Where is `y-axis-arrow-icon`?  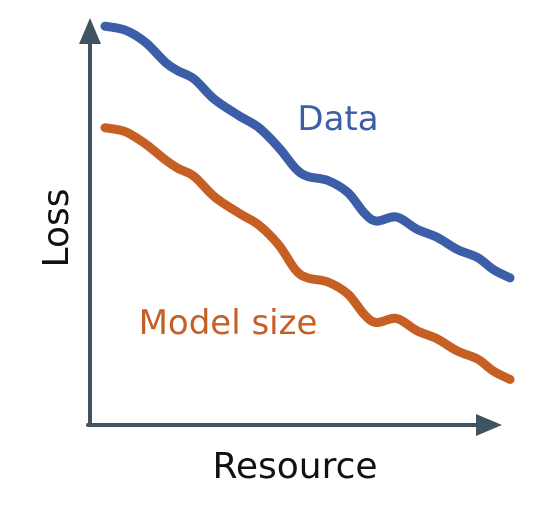
y-axis-arrow-icon is located at coordinates (90, 31).